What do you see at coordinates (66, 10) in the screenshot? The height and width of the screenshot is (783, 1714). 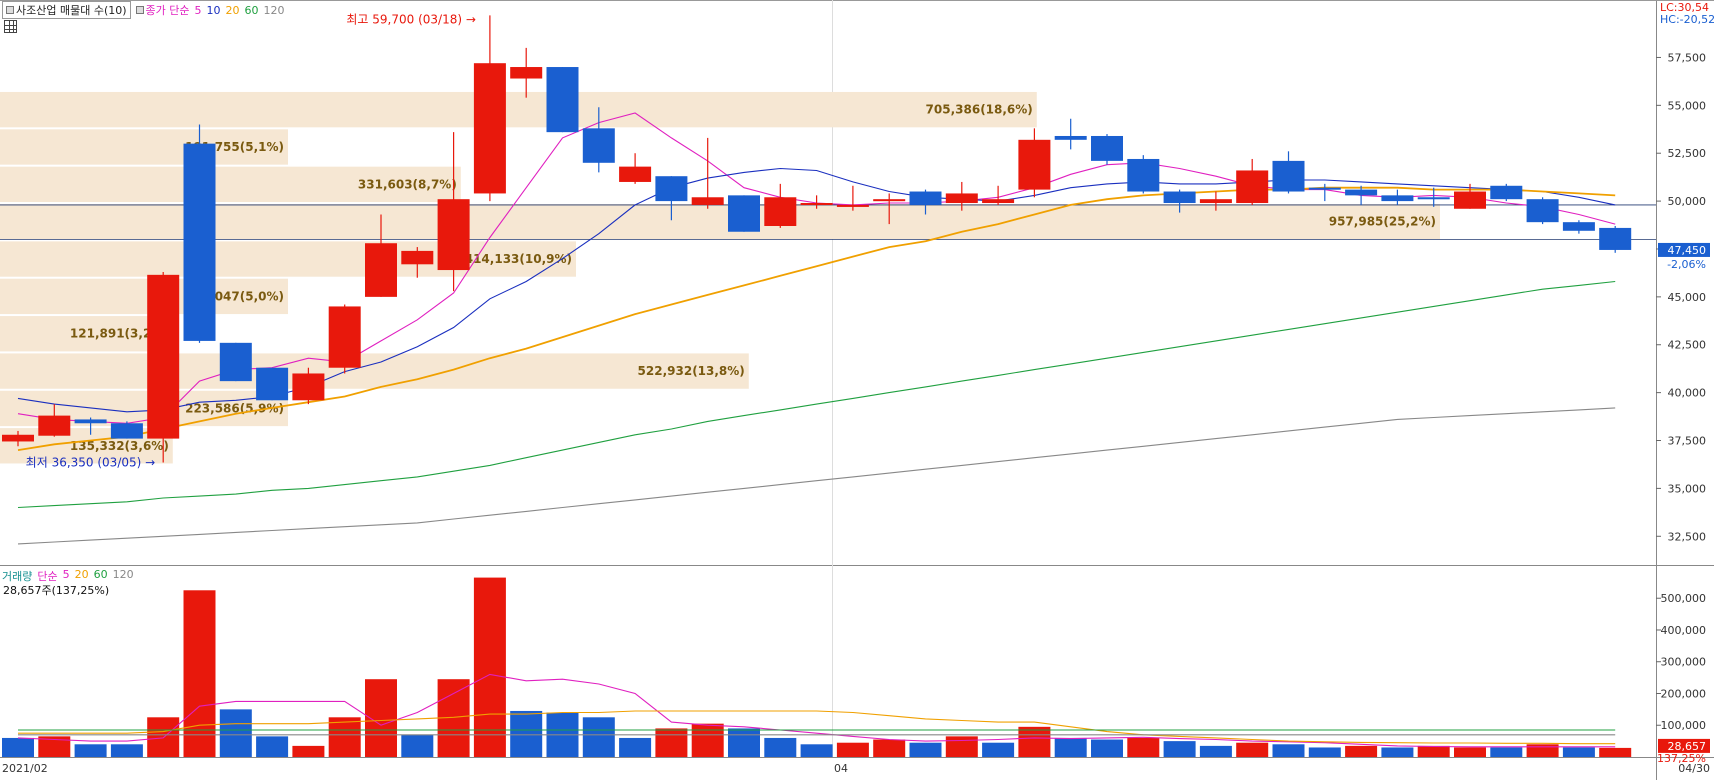 I see `chart-title: 사조산업 매물대 수(10)` at bounding box center [66, 10].